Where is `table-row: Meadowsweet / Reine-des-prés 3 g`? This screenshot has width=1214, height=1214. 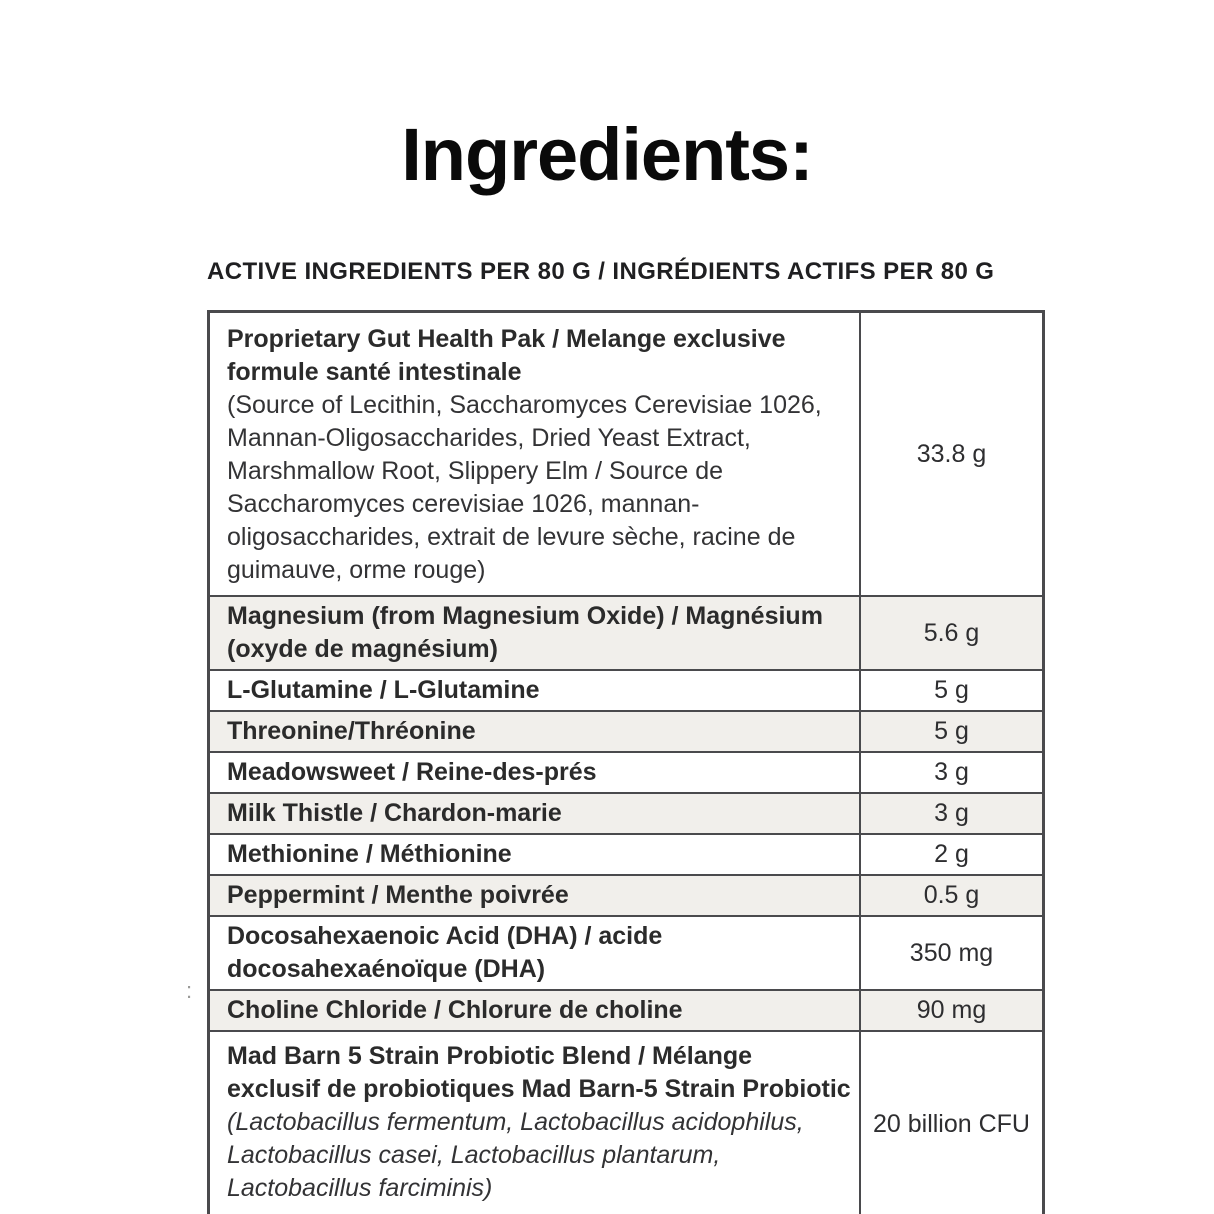 table-row: Meadowsweet / Reine-des-prés 3 g is located at coordinates (626, 772).